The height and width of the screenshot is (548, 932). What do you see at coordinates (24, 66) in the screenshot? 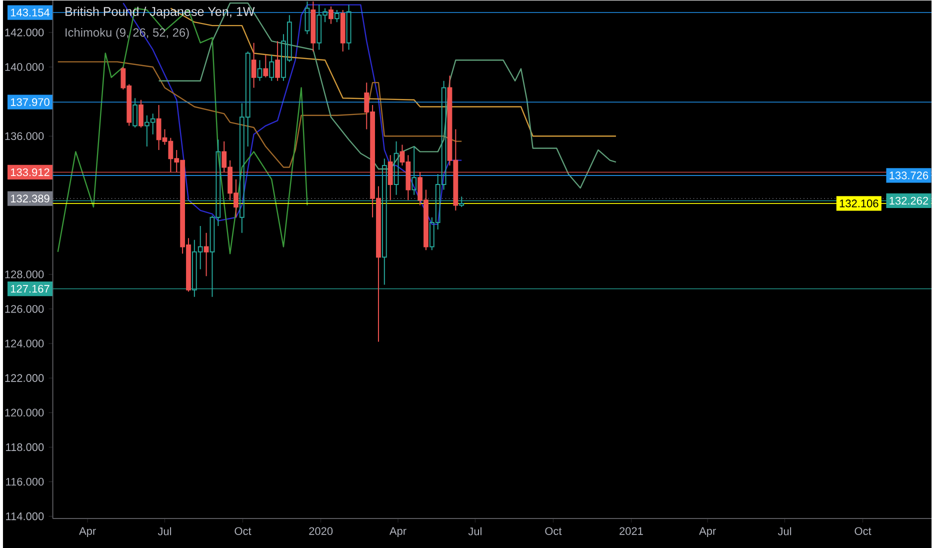
I see `y-tick-label: 140.000` at bounding box center [24, 66].